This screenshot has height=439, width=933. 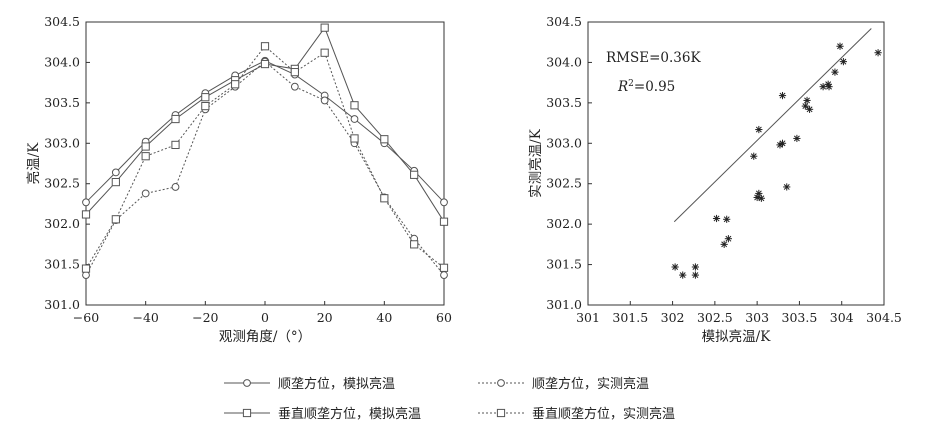 I want to click on left-x-tick-label: −40, so click(x=145, y=317).